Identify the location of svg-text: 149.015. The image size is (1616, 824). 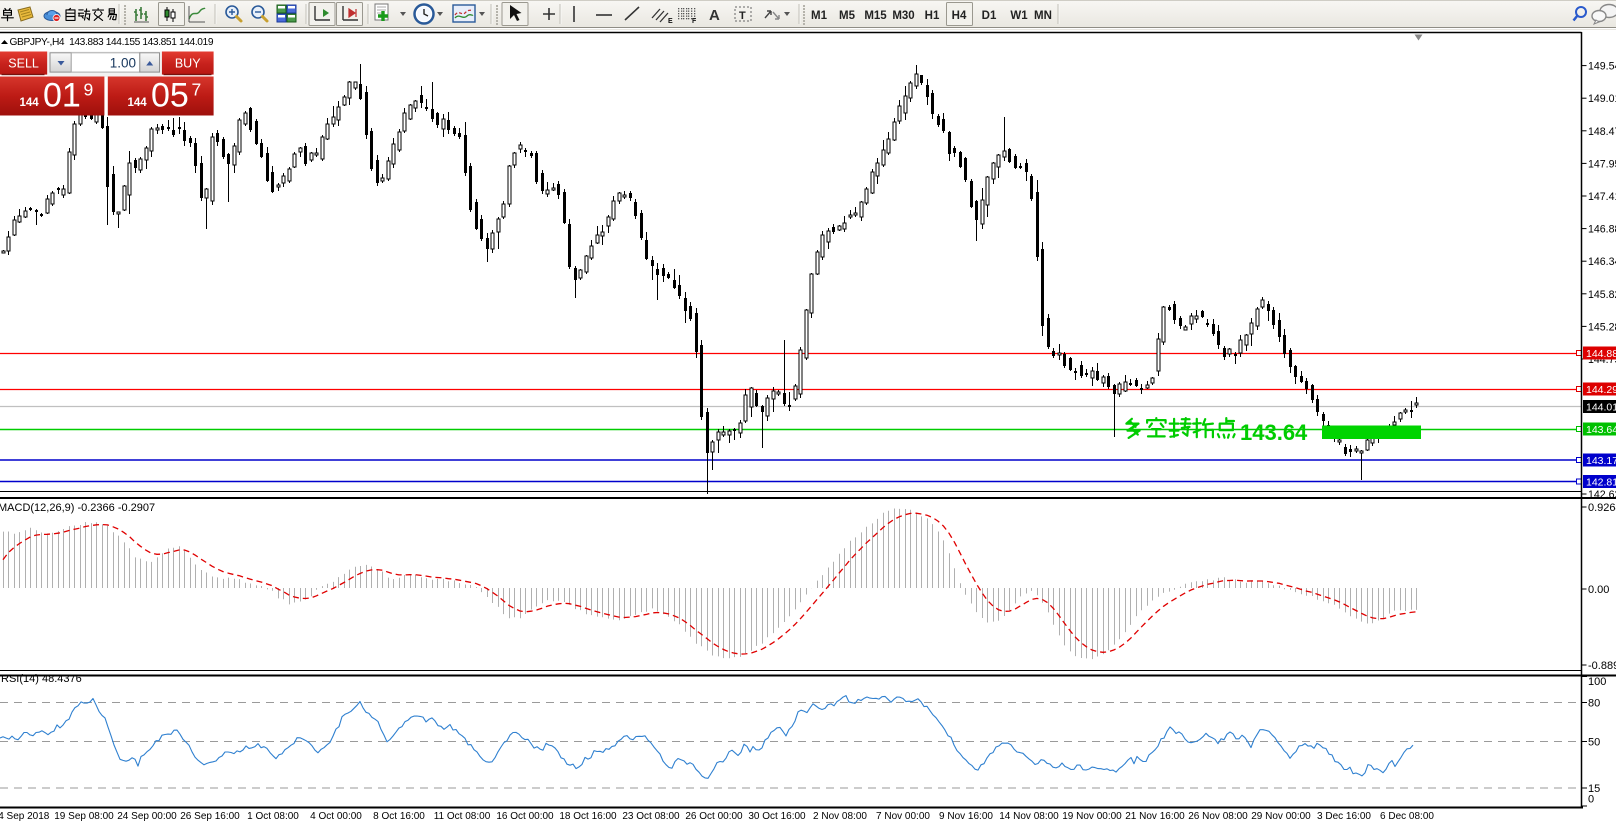
(1602, 99).